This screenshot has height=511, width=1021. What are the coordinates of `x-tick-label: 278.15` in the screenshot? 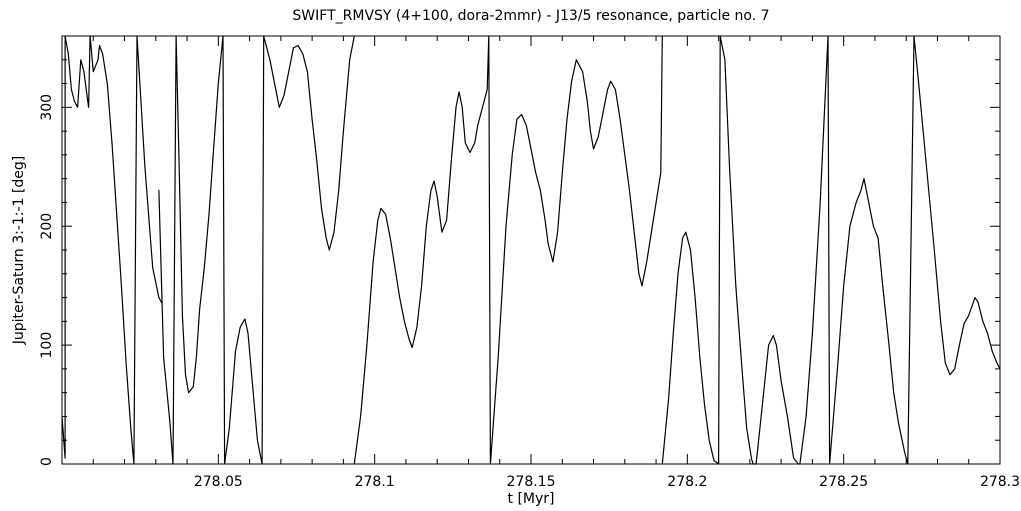 It's located at (531, 482).